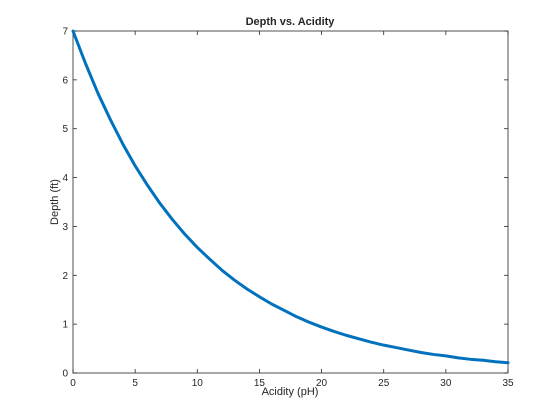 Image resolution: width=560 pixels, height=420 pixels. I want to click on y-tick-label: 5, so click(65, 129).